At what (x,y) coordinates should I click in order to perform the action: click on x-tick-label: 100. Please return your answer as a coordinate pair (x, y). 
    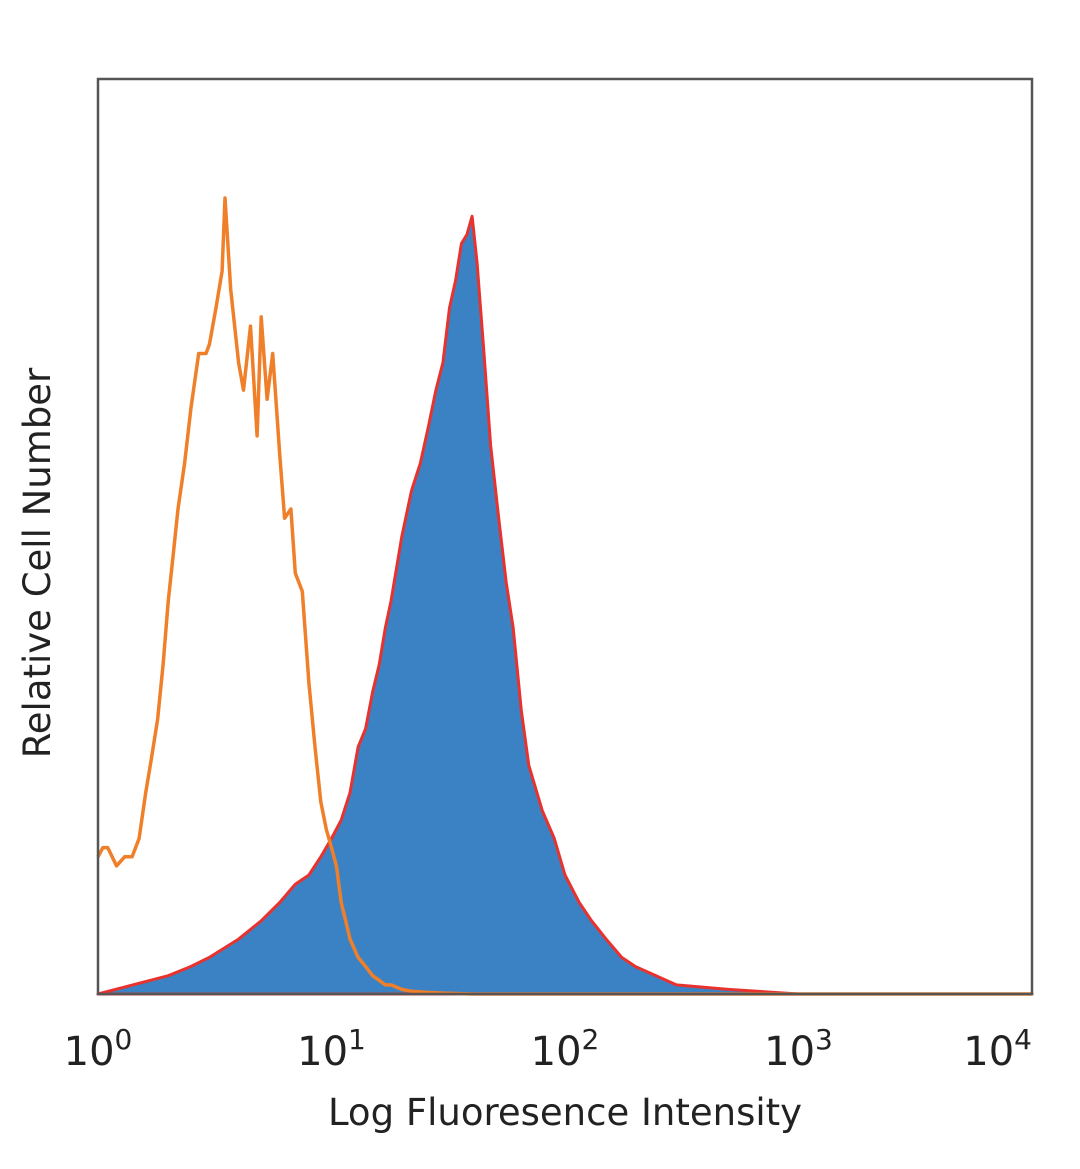
    Looking at the image, I should click on (98, 1049).